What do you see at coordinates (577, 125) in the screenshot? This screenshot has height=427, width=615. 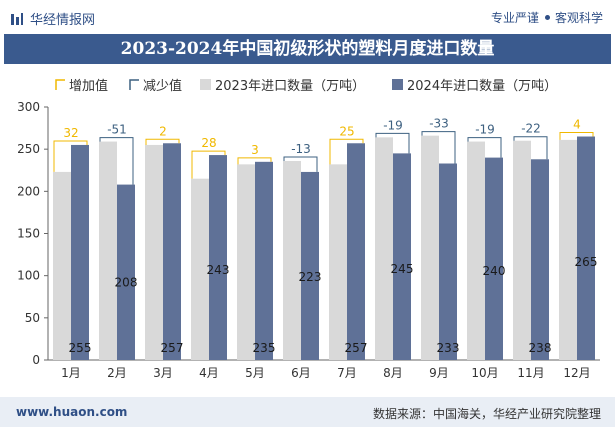 I see `change-label: 4` at bounding box center [577, 125].